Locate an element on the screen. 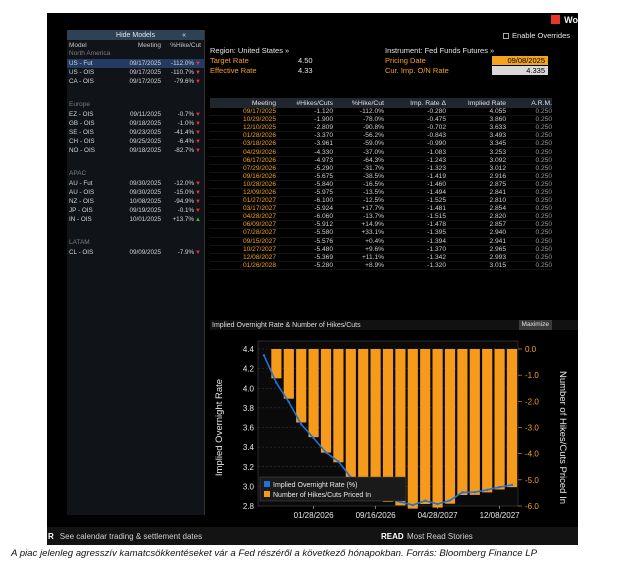 Image resolution: width=627 pixels, height=581 pixels. model-row: CL - OIS 09/09/2025 -7.9%▼ is located at coordinates (135, 252).